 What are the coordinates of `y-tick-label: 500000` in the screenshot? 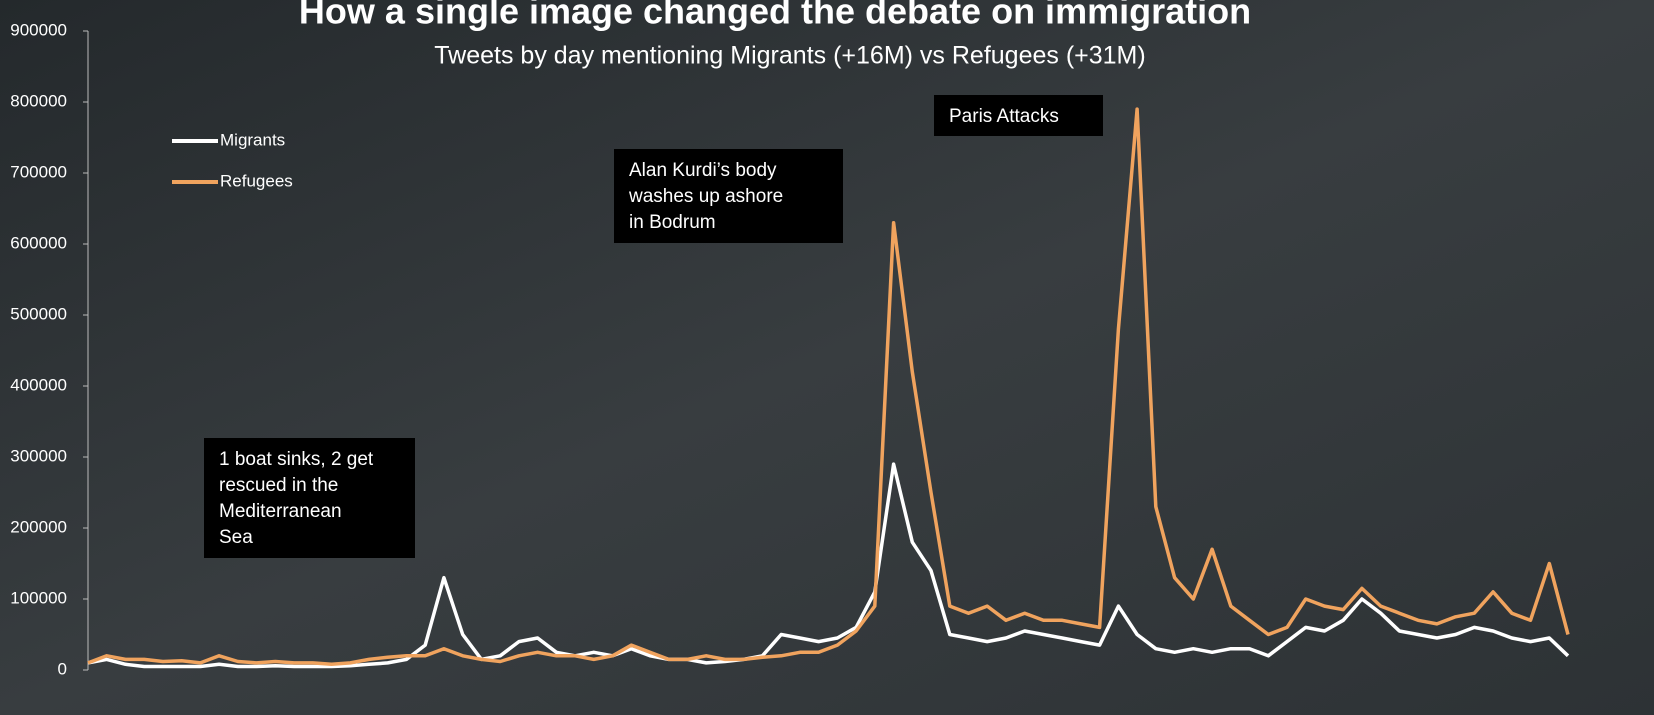 It's located at (38, 313).